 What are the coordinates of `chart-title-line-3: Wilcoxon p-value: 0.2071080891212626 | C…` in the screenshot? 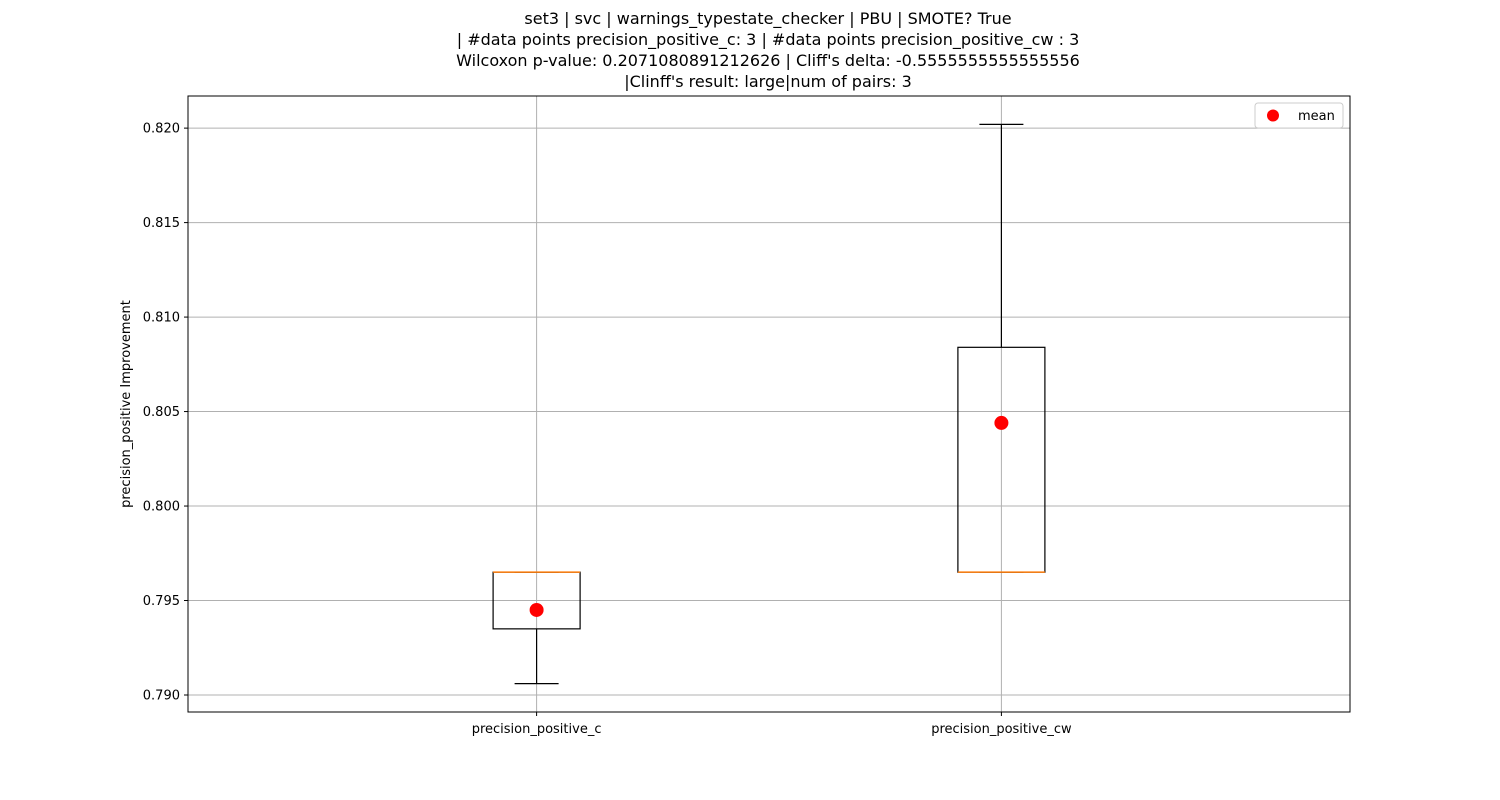 It's located at (768, 60).